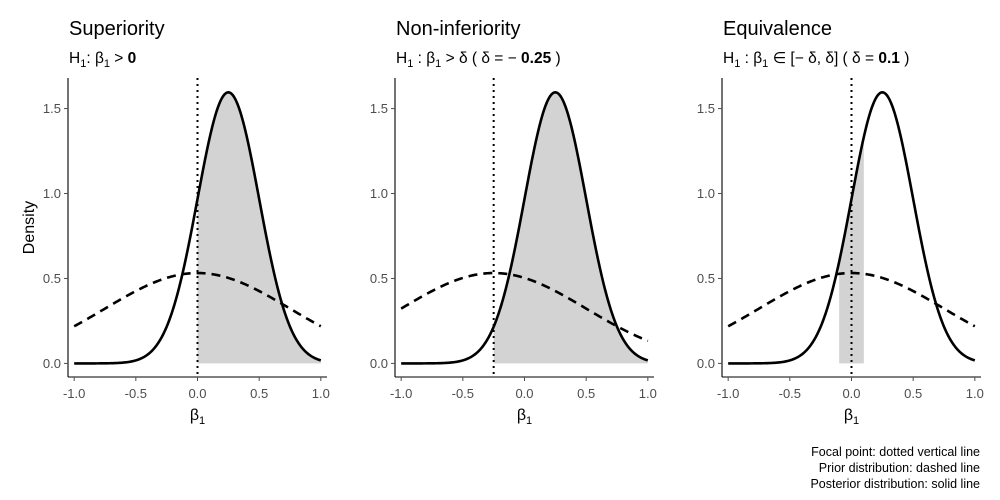 The width and height of the screenshot is (1000, 500). What do you see at coordinates (816, 60) in the screenshot?
I see `panel-subtitle: H1 : β1 ∈ [− δ, δ] ( δ = 0.1 )` at bounding box center [816, 60].